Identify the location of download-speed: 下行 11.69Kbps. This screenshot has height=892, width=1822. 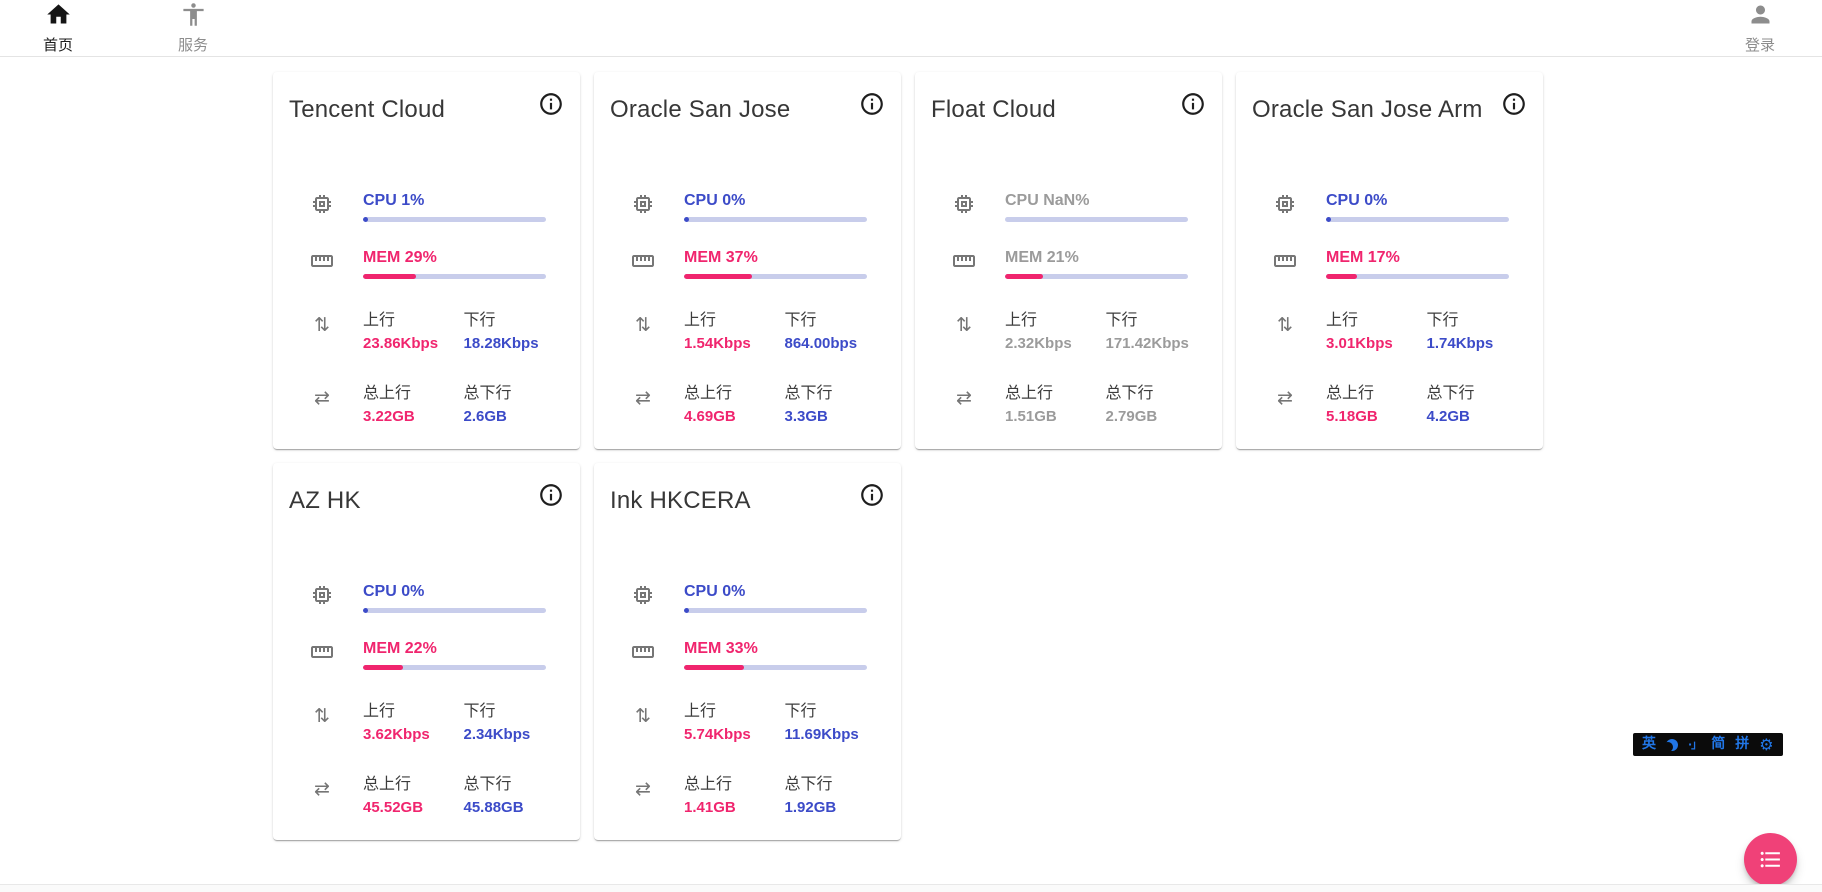
(835, 720).